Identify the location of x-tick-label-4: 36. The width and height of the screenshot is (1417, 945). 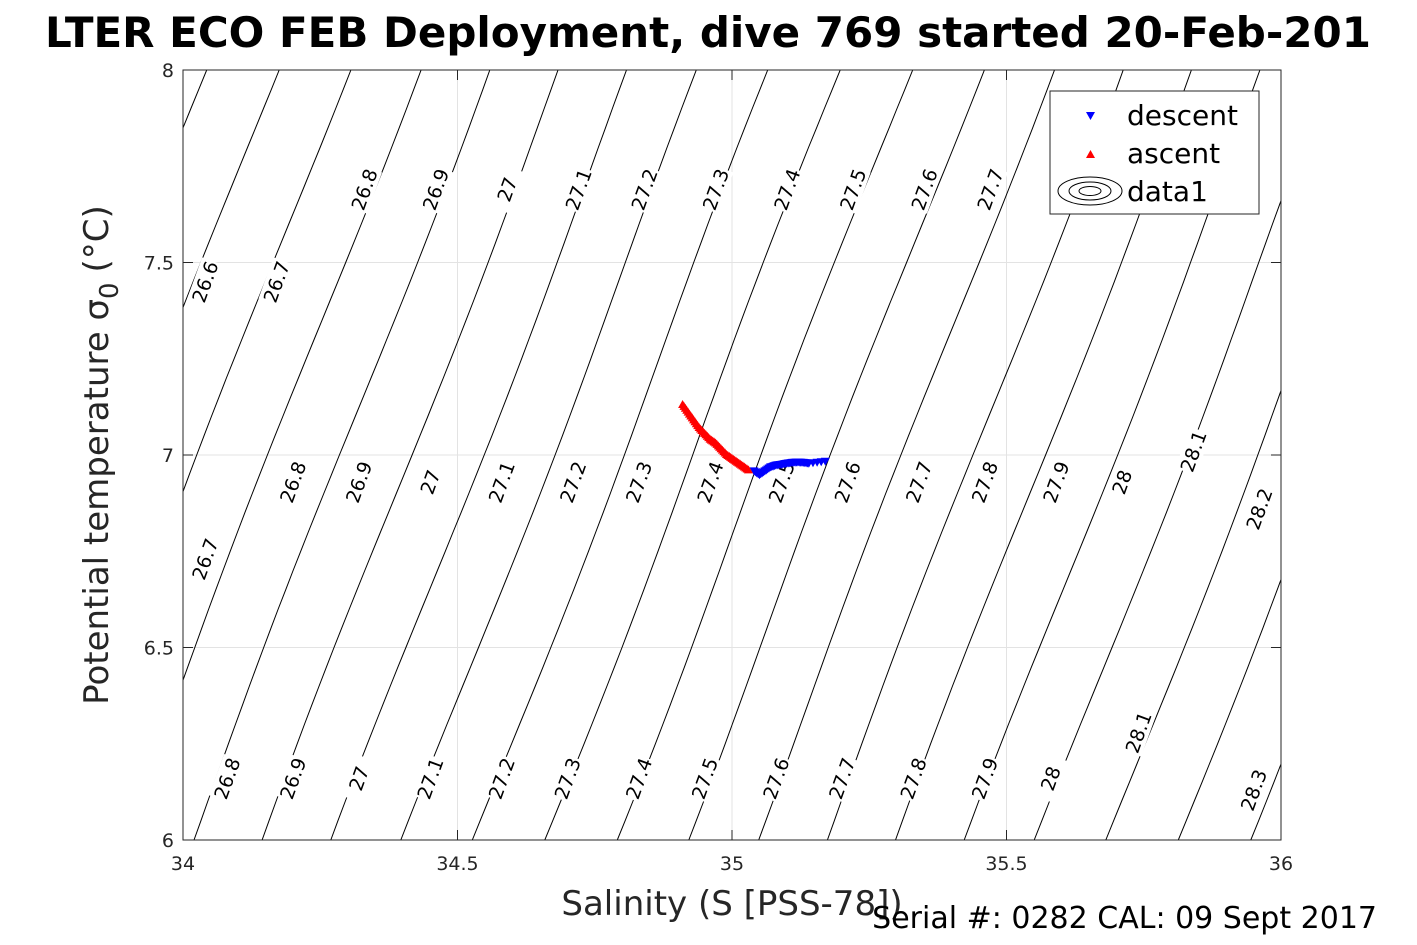
(1281, 864).